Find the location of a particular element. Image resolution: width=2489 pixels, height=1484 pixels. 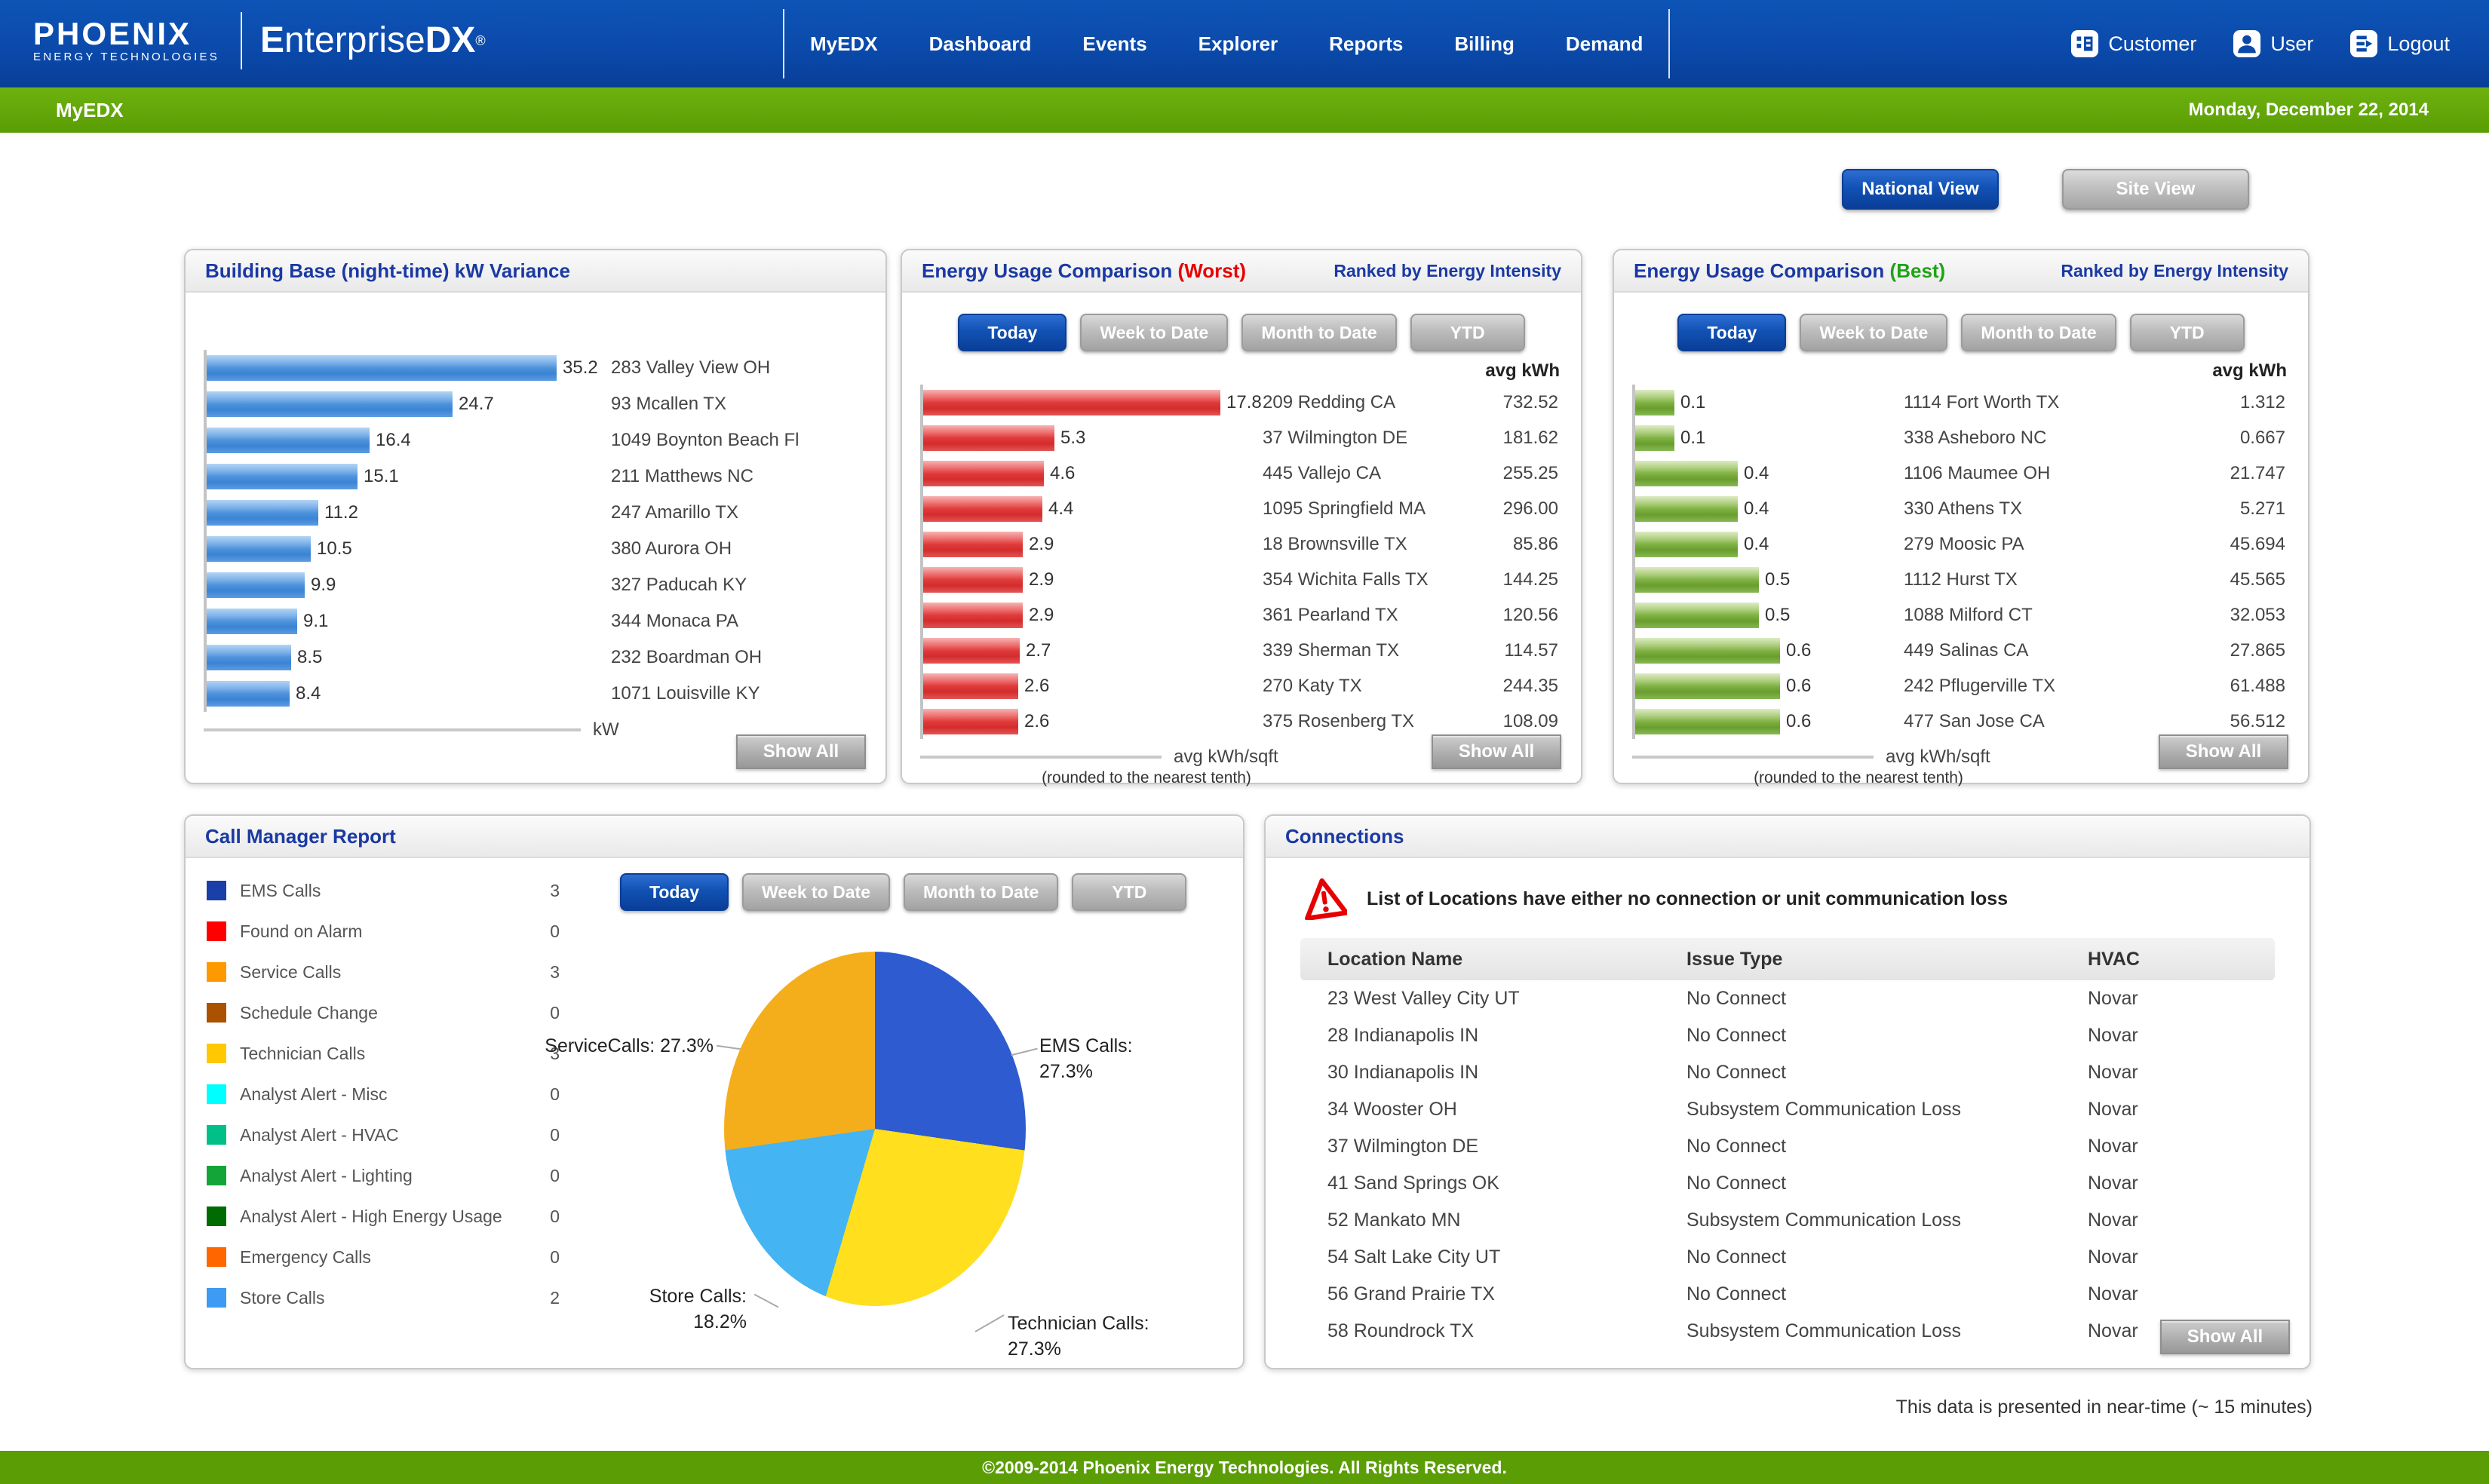

nav-item-dashboard: Dashboard is located at coordinates (980, 43).